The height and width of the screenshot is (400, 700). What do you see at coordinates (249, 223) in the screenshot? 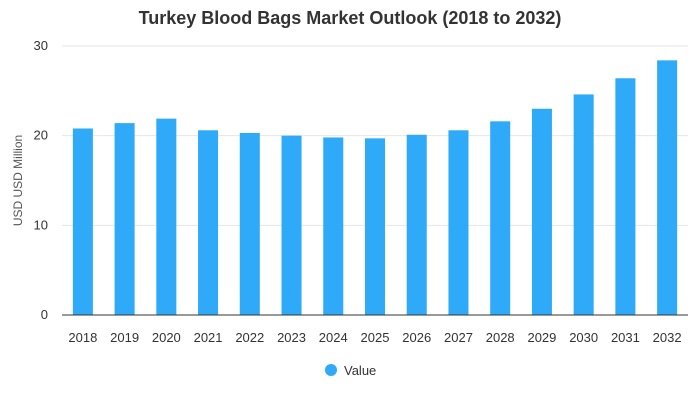
I see `bar-2022` at bounding box center [249, 223].